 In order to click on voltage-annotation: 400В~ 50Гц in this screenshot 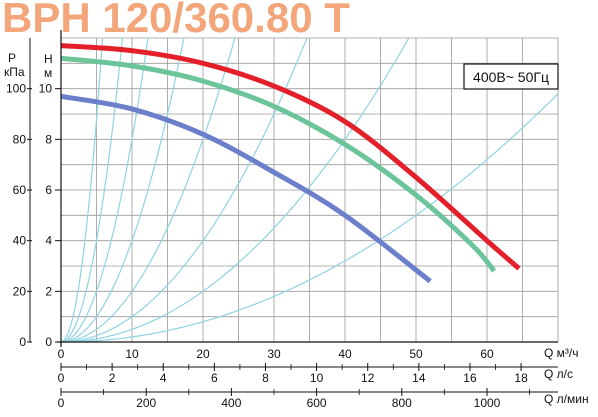, I will do `click(511, 77)`.